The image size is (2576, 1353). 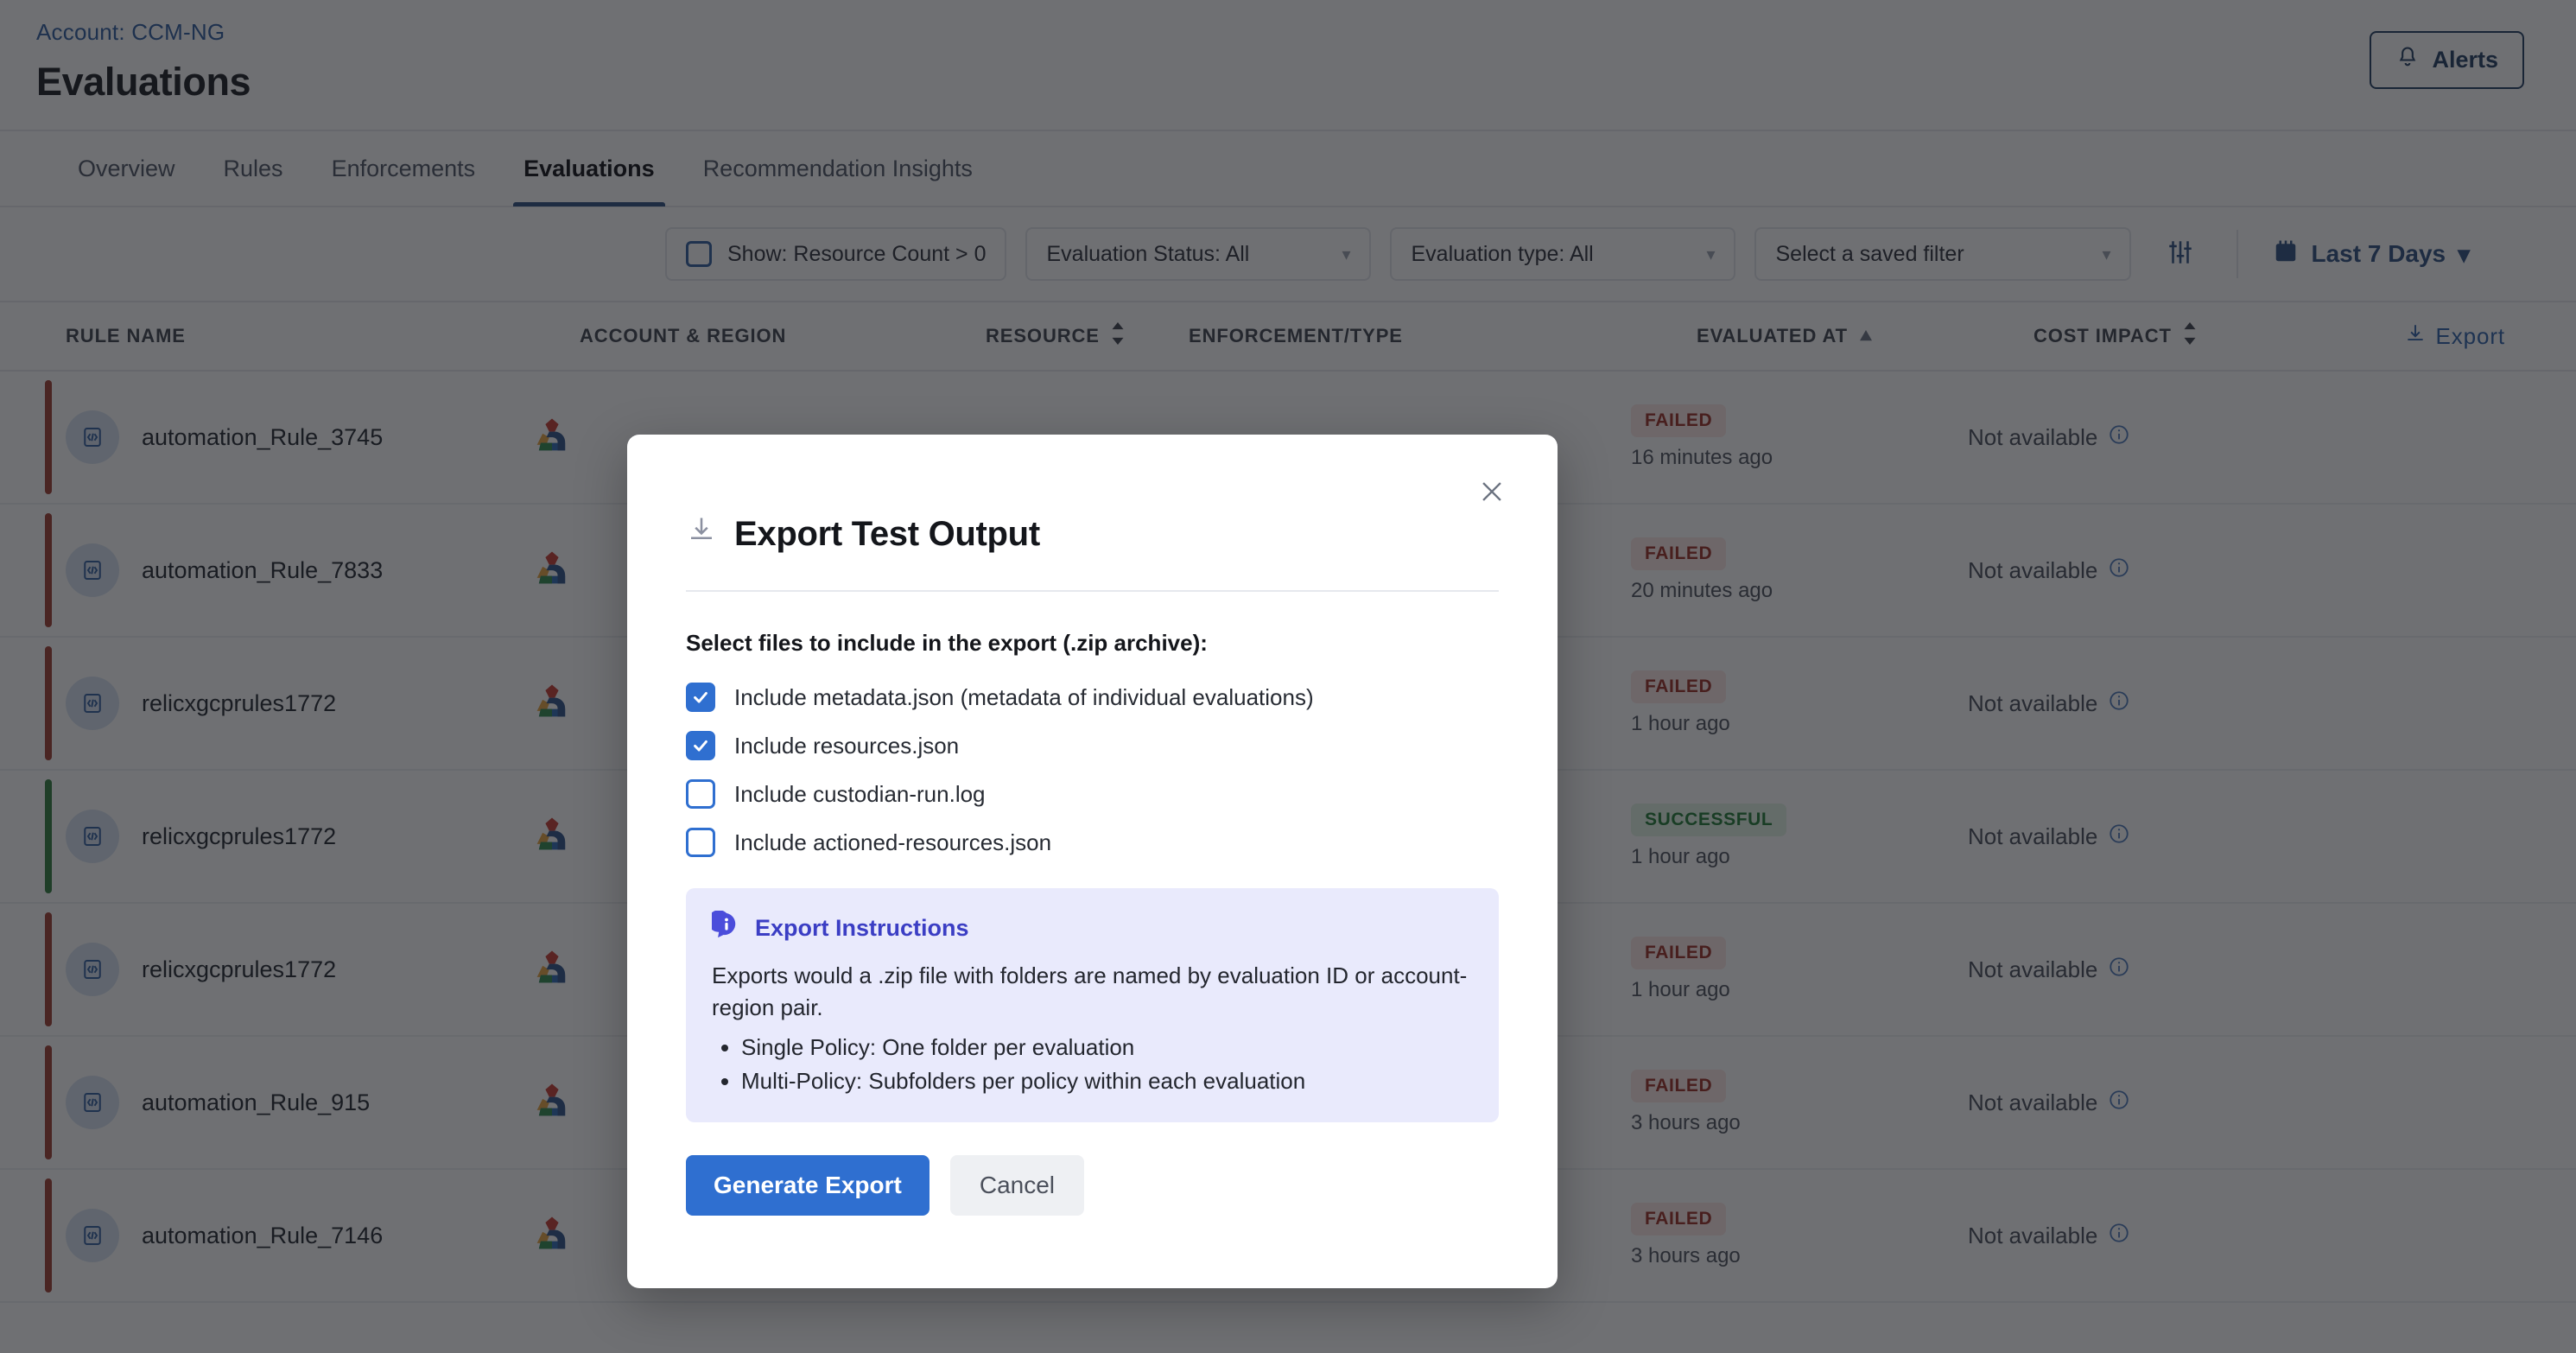 I want to click on generate-export-button: Generate Export, so click(x=808, y=1185).